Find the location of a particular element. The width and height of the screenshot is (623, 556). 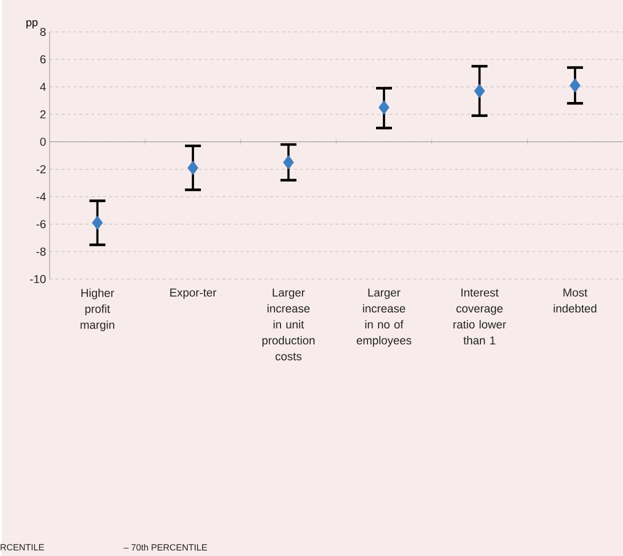

x-tick-label: Expor-ter is located at coordinates (193, 293).